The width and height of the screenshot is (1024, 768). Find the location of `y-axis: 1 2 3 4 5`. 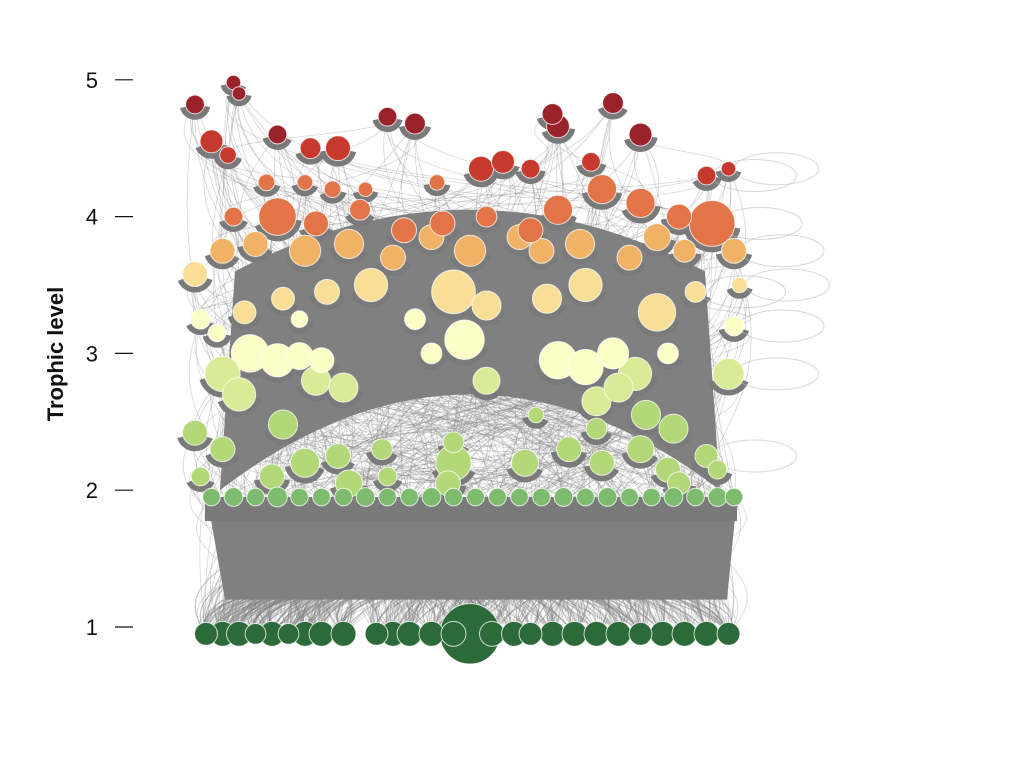

y-axis: 1 2 3 4 5 is located at coordinates (109, 354).